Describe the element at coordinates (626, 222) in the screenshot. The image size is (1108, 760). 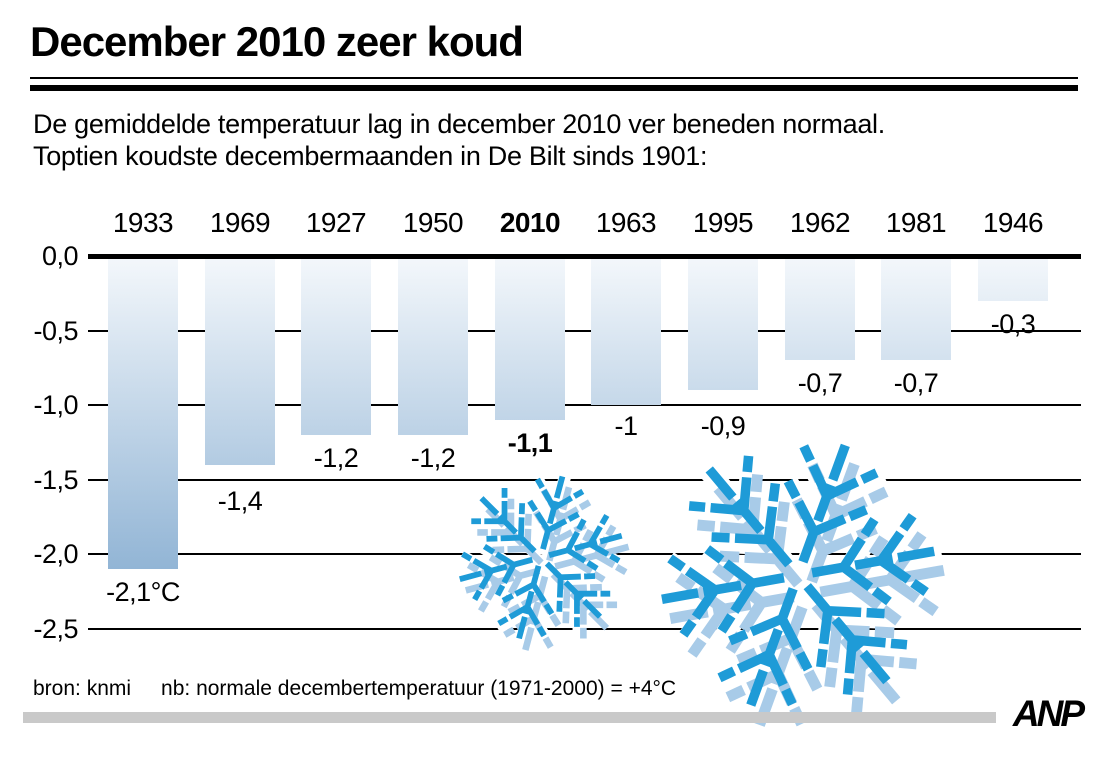
I see `year-label-1963: 1963` at that location.